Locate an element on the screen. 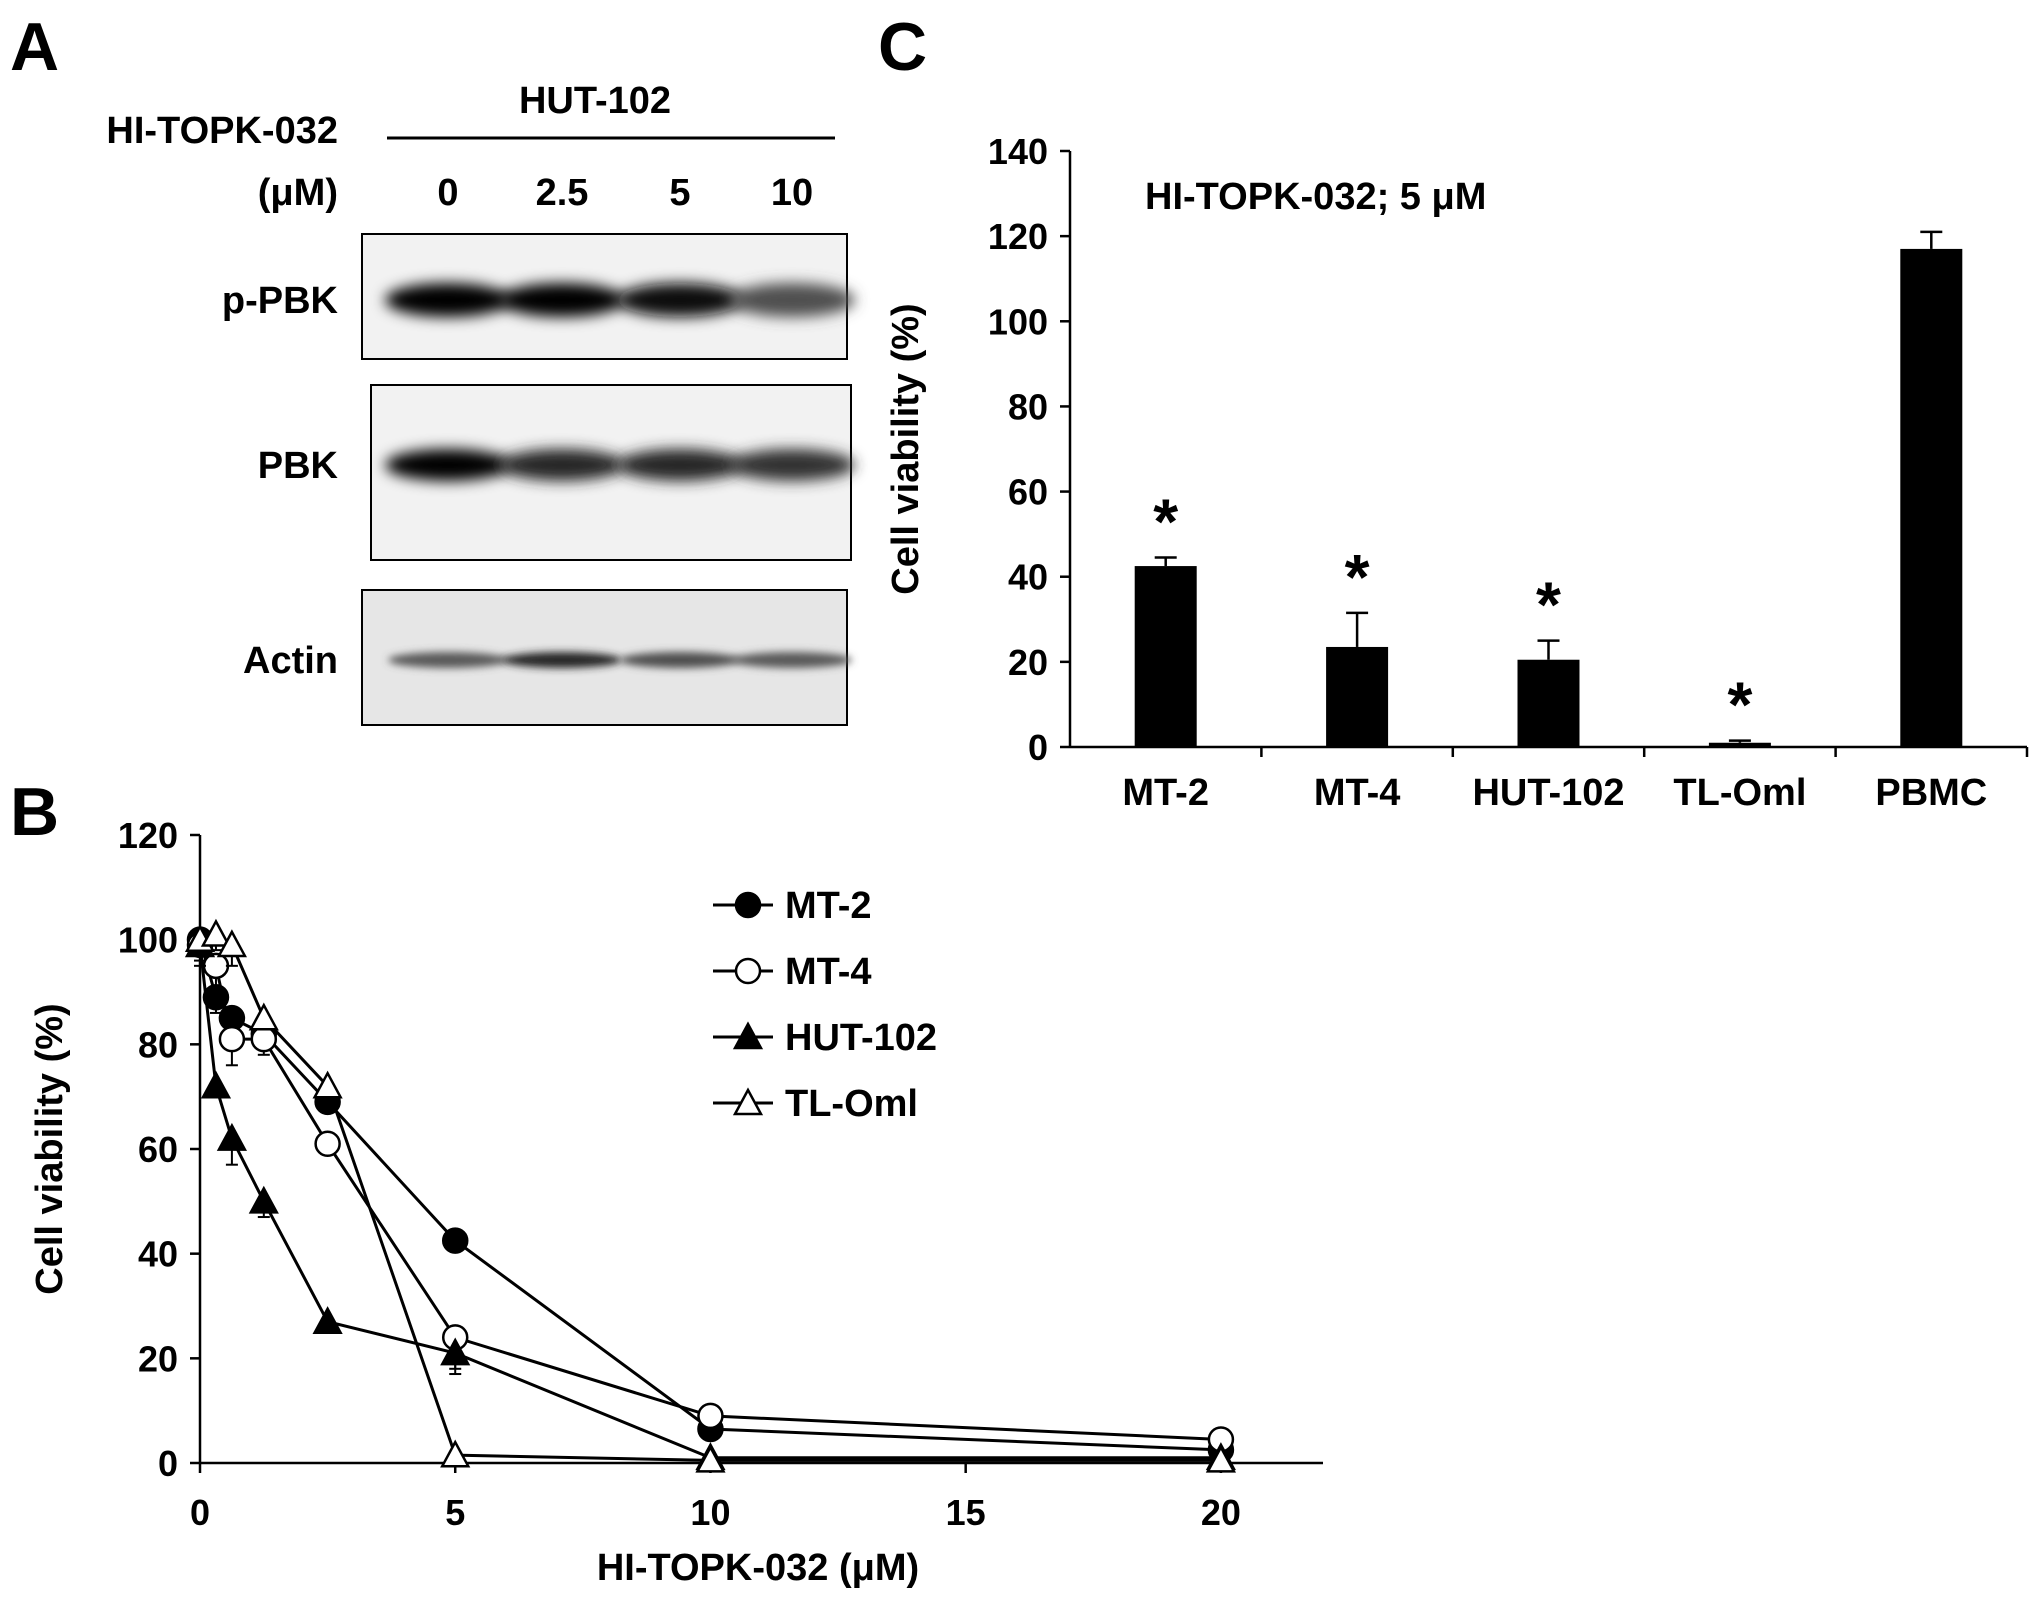 This screenshot has height=1598, width=2031. c-y-tick-label: 20 is located at coordinates (1028, 662).